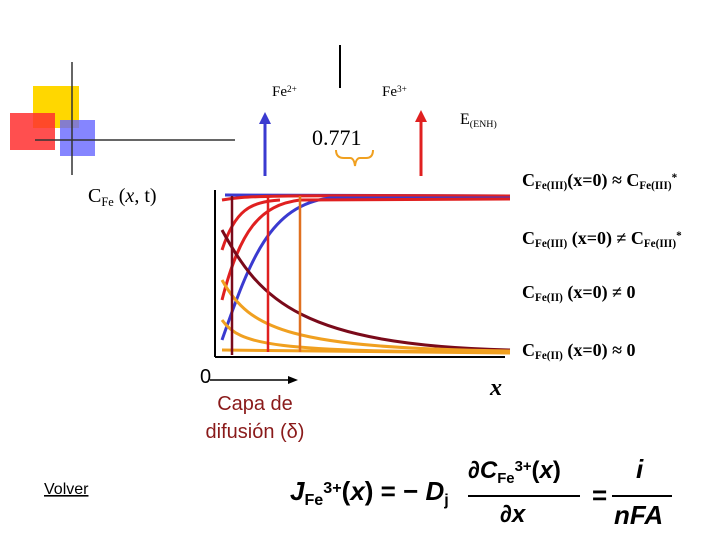 This screenshot has height=540, width=720. What do you see at coordinates (292, 90) in the screenshot?
I see `text-part: 2+` at bounding box center [292, 90].